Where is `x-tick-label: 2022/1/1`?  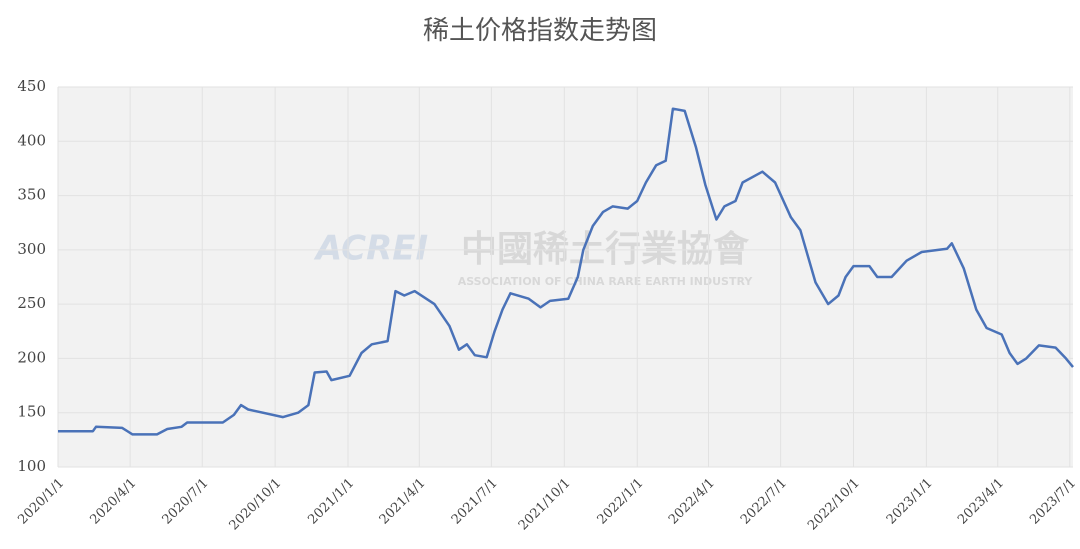
x-tick-label: 2022/1/1 is located at coordinates (621, 502).